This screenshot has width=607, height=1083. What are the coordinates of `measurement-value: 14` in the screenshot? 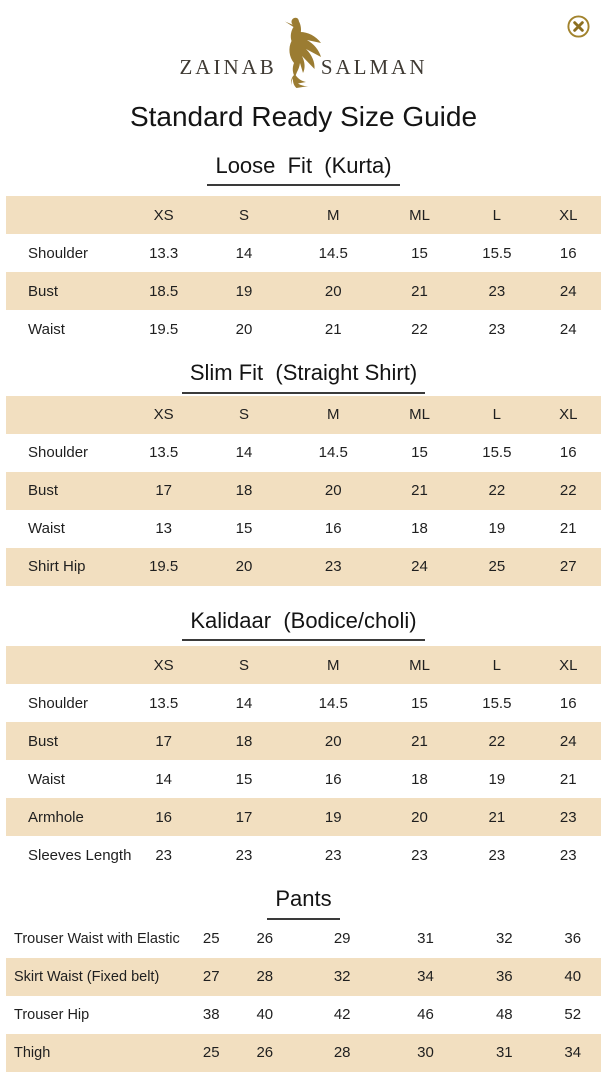 It's located at (244, 703).